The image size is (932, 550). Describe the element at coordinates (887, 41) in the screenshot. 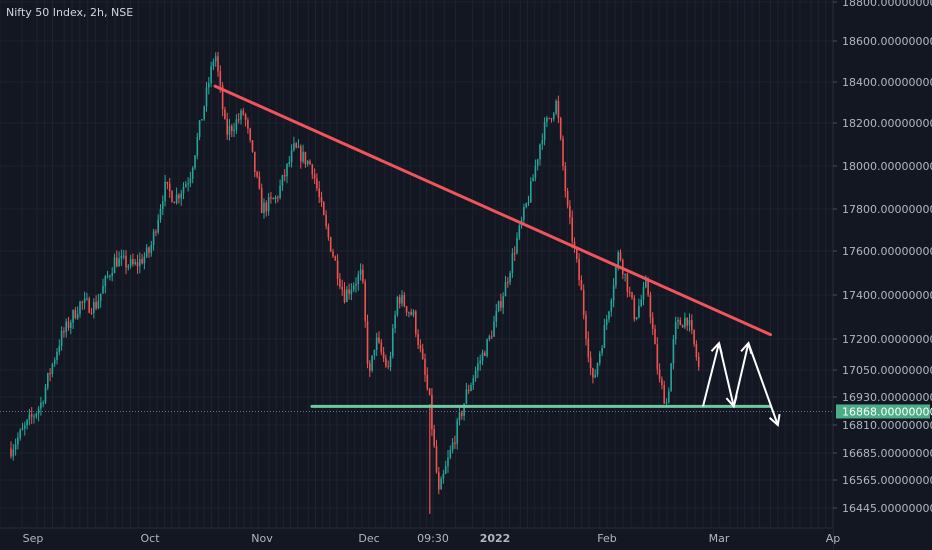

I see `y-tick-label: 18600.00000000` at that location.